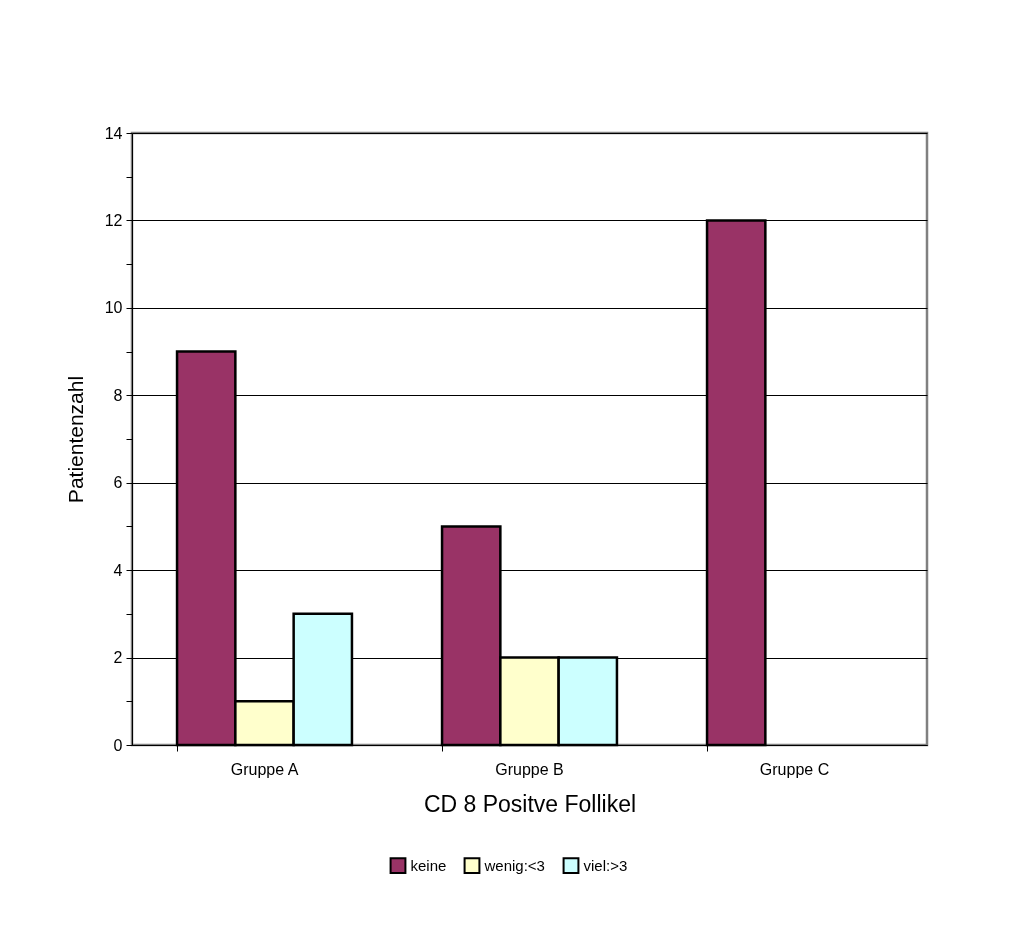 The height and width of the screenshot is (925, 1029). Describe the element at coordinates (118, 483) in the screenshot. I see `y-tick-label: 6` at that location.